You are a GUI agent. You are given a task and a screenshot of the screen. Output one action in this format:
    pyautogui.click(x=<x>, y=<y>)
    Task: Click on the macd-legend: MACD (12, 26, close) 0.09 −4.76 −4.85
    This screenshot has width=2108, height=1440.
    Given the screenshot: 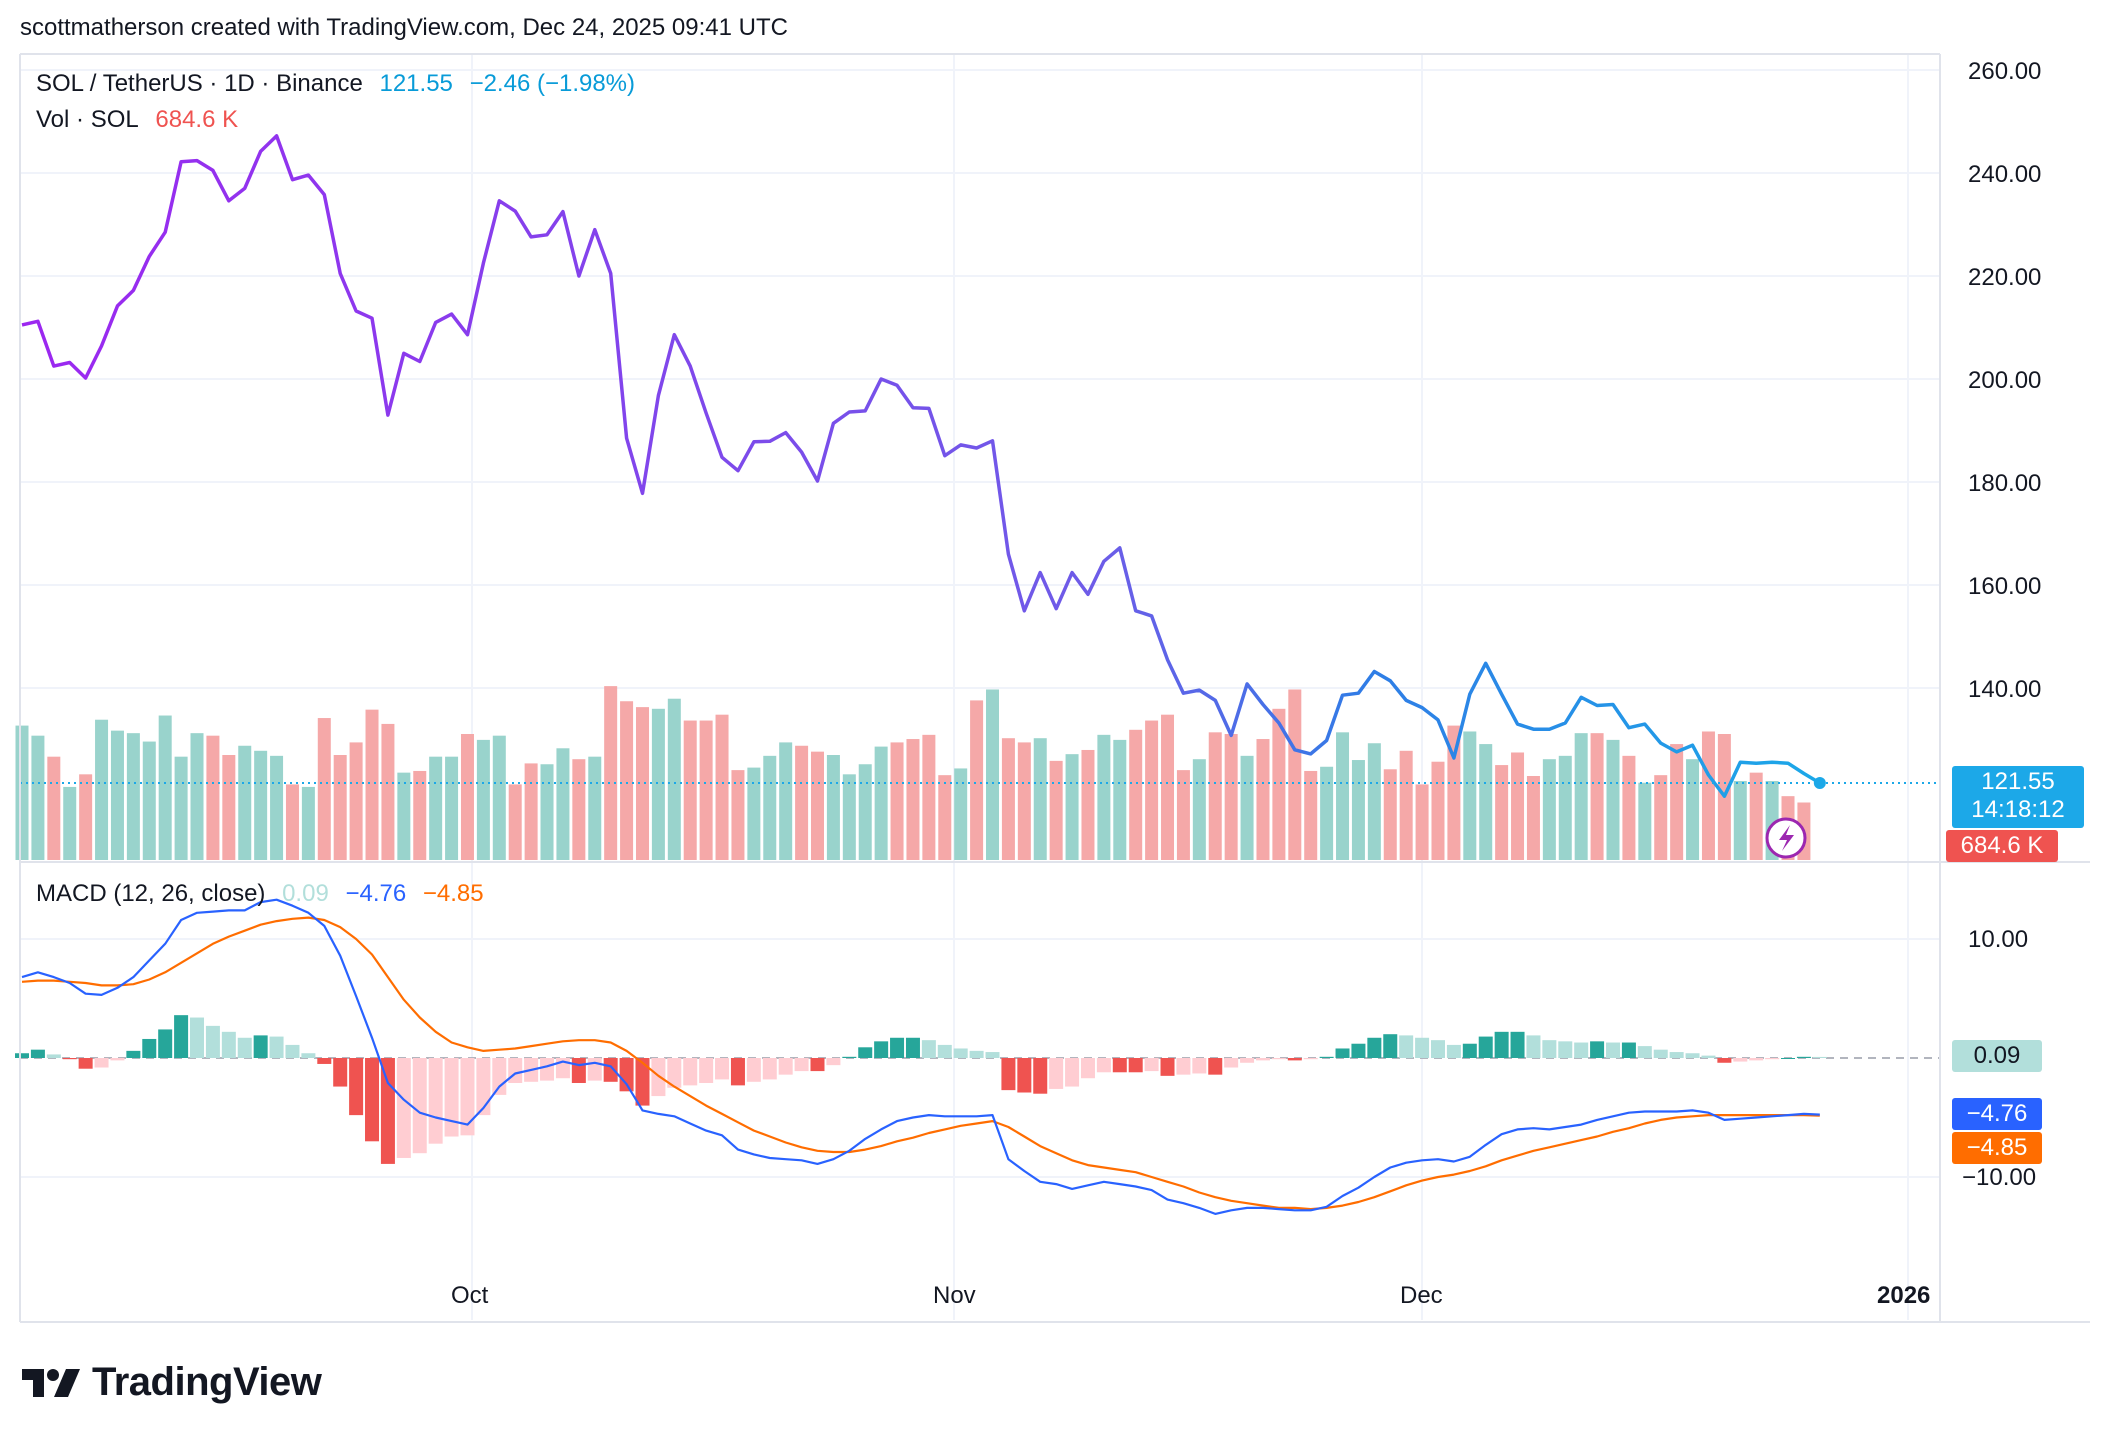 What is the action you would take?
    pyautogui.click(x=265, y=894)
    